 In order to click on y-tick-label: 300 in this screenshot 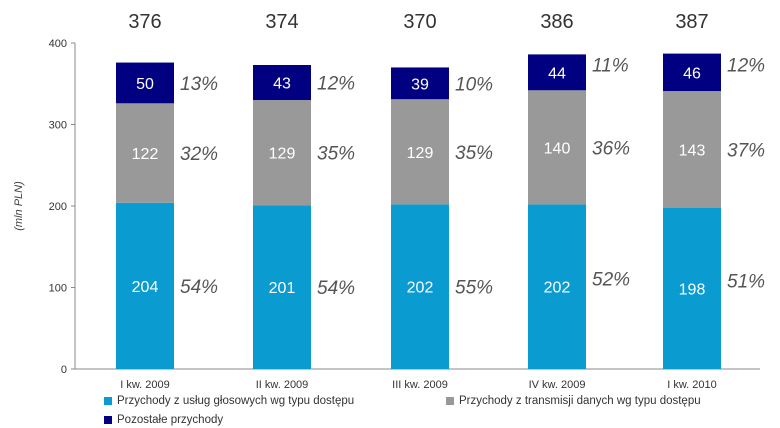, I will do `click(58, 126)`.